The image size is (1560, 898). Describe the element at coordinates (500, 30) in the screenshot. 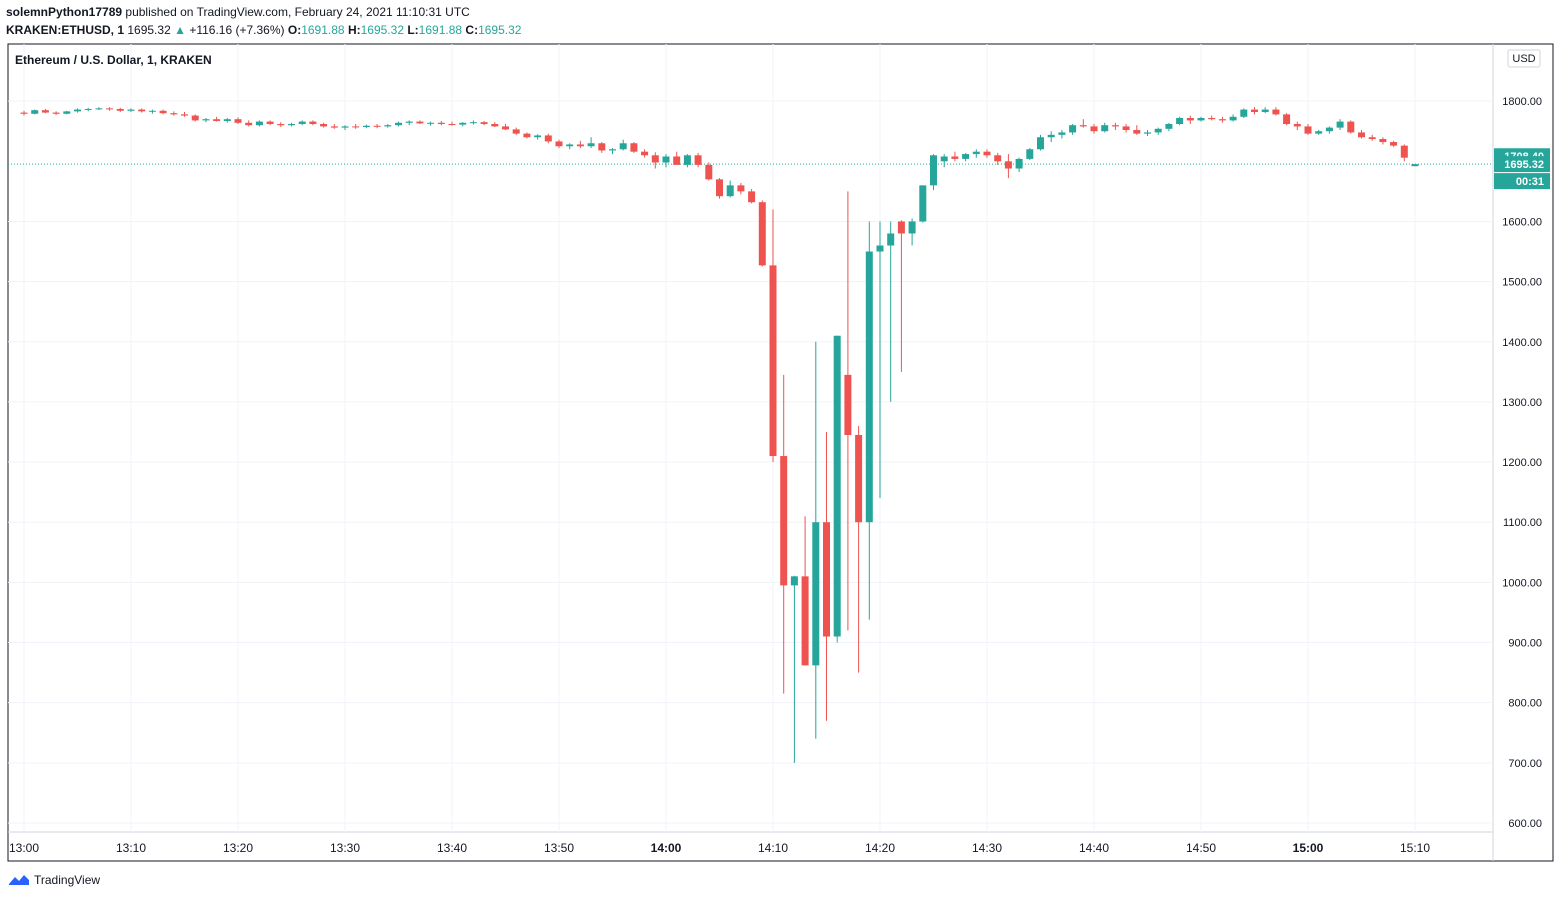

I see `close-value: 1695.32` at that location.